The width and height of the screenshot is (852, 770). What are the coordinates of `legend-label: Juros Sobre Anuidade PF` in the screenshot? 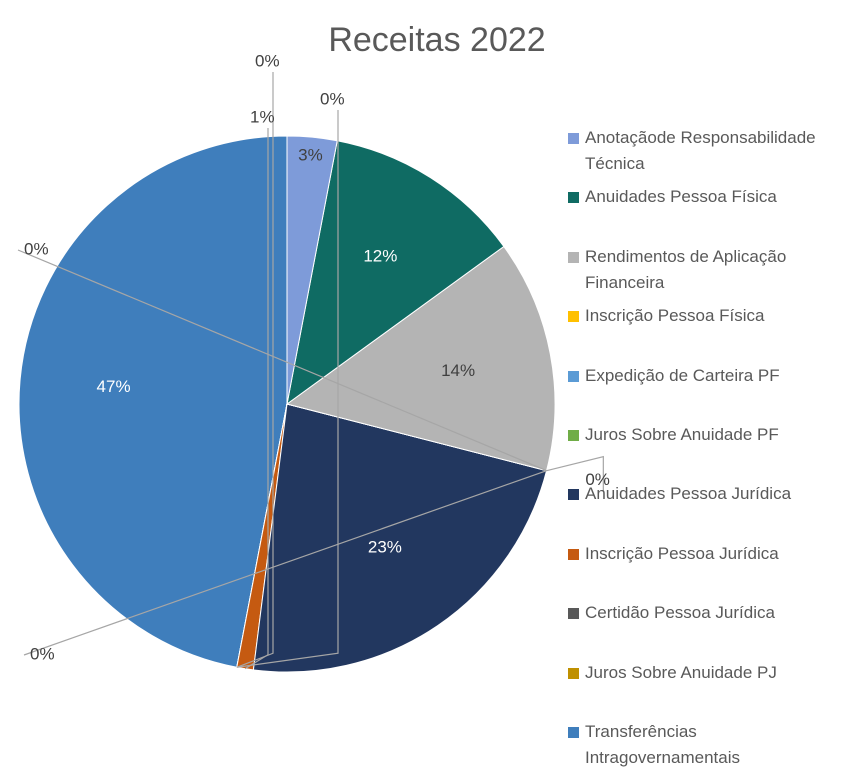 It's located at (682, 434).